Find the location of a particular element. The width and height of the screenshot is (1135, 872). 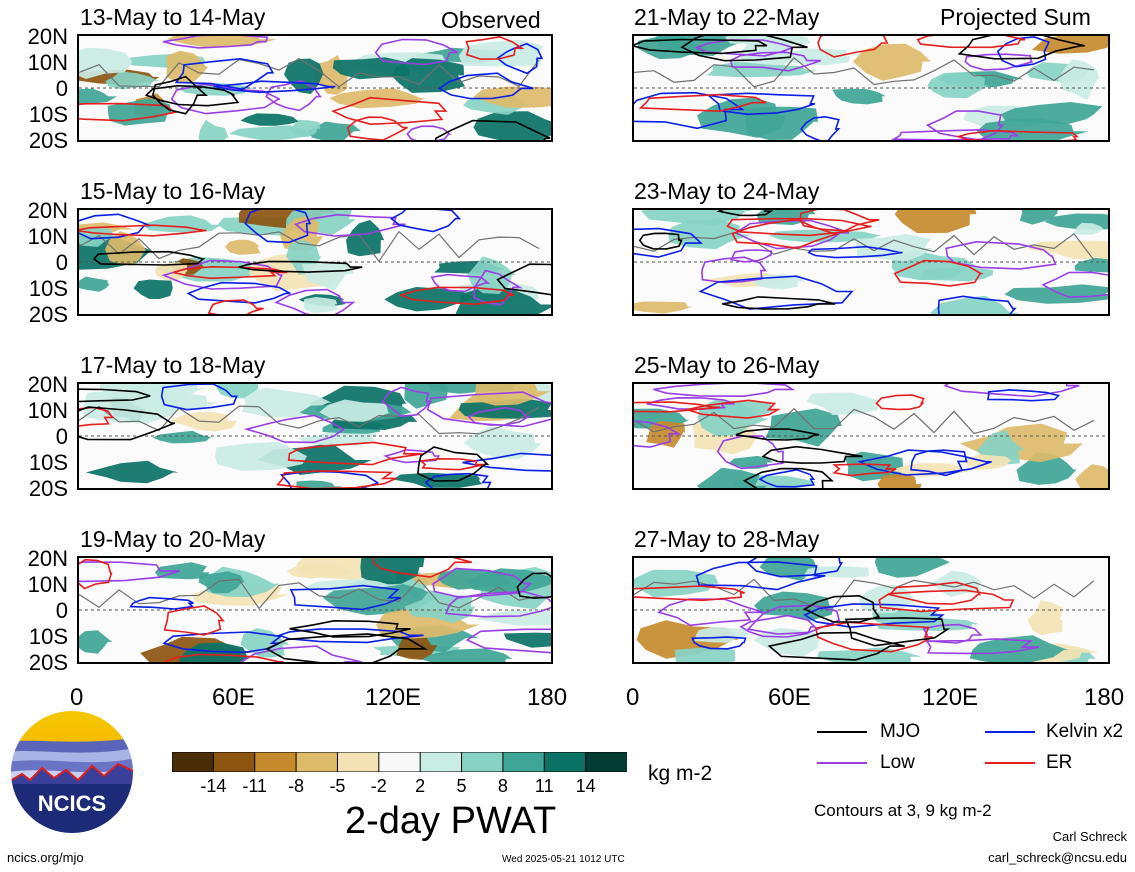

lon-60e-right: 60E is located at coordinates (789, 697).